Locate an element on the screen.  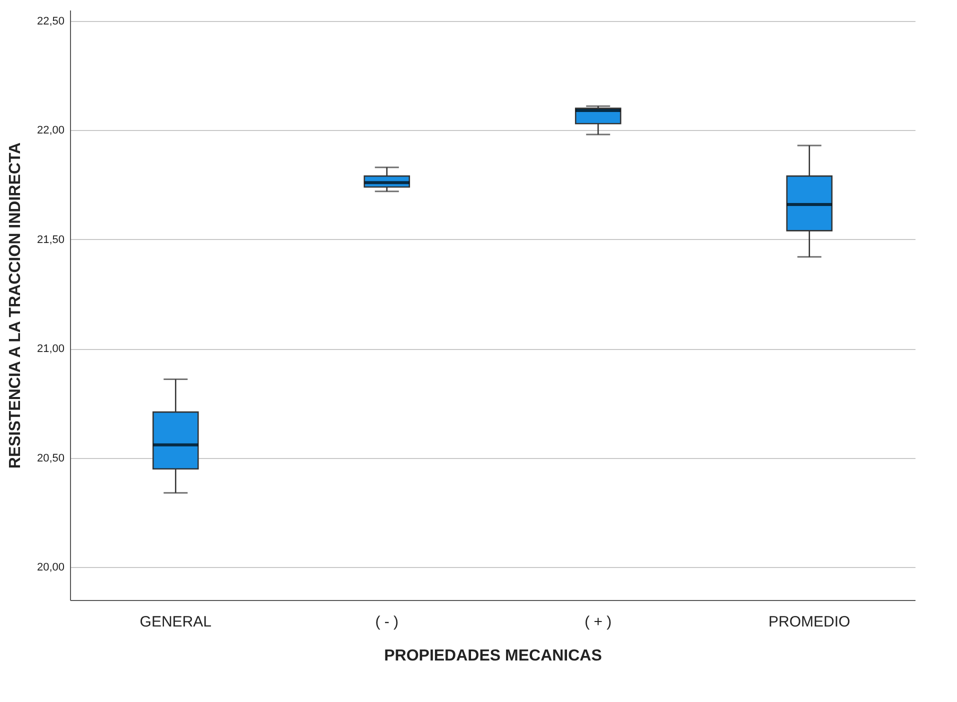
y-tick-label: 22,50 is located at coordinates (50, 21).